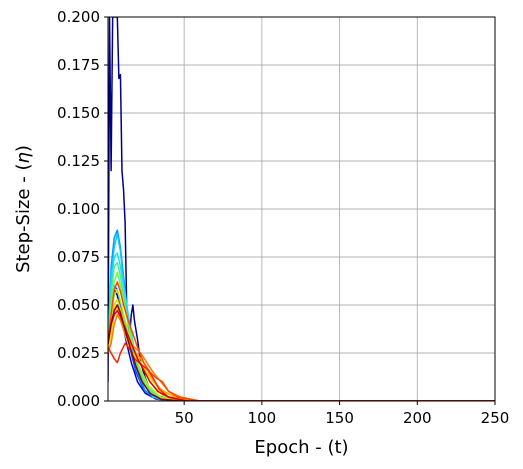 This screenshot has height=469, width=523. What do you see at coordinates (184, 418) in the screenshot?
I see `x-tick-label: 50` at bounding box center [184, 418].